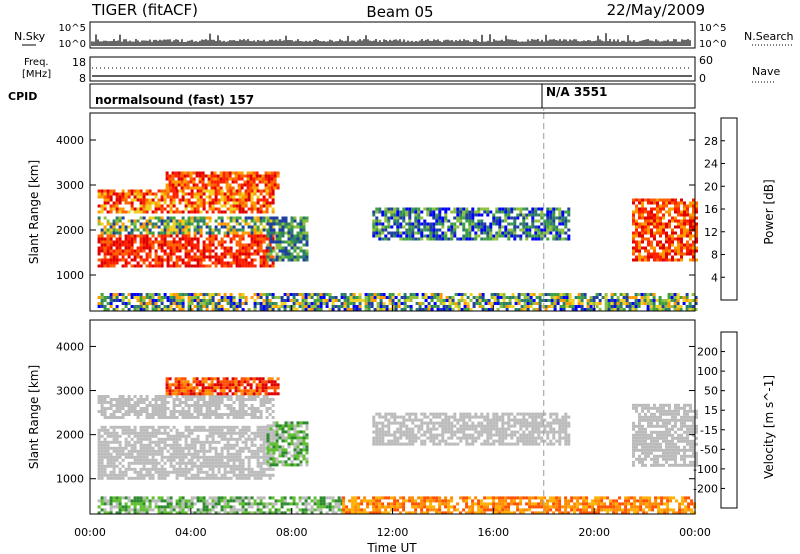  I want to click on power-colorbar-tick-2: 12, so click(711, 232).